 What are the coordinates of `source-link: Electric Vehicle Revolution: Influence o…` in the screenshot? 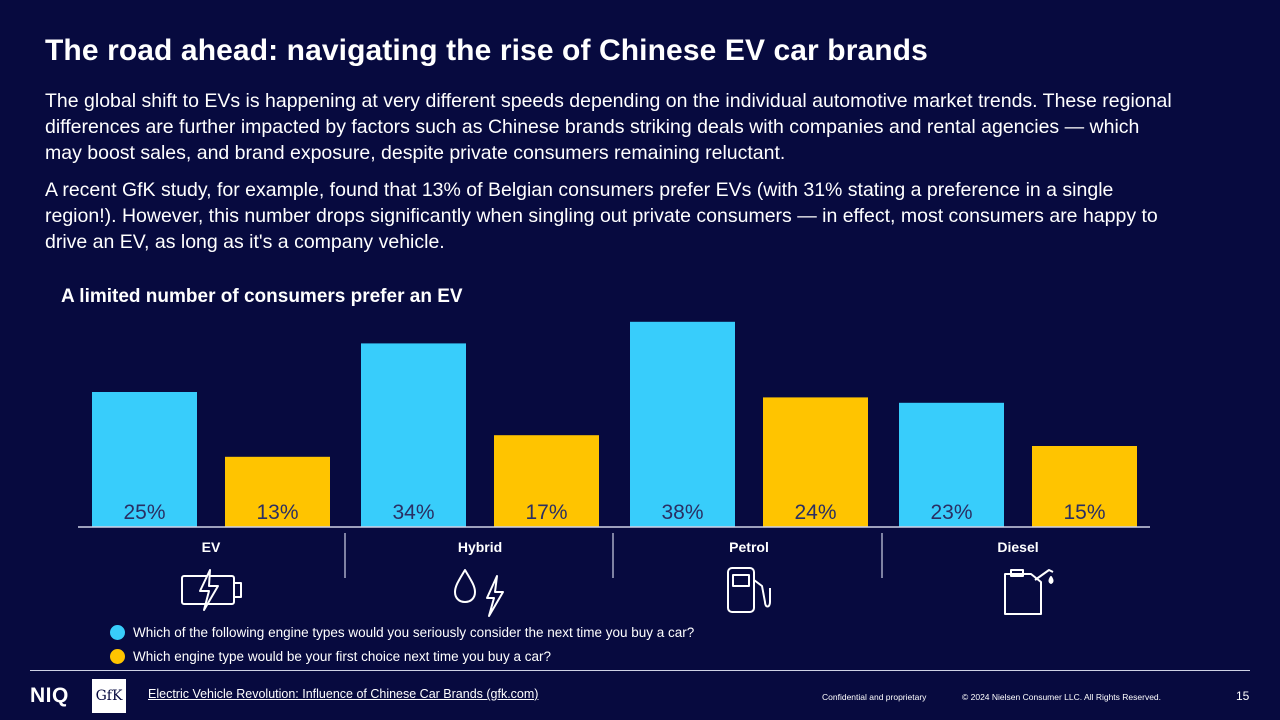 It's located at (343, 694).